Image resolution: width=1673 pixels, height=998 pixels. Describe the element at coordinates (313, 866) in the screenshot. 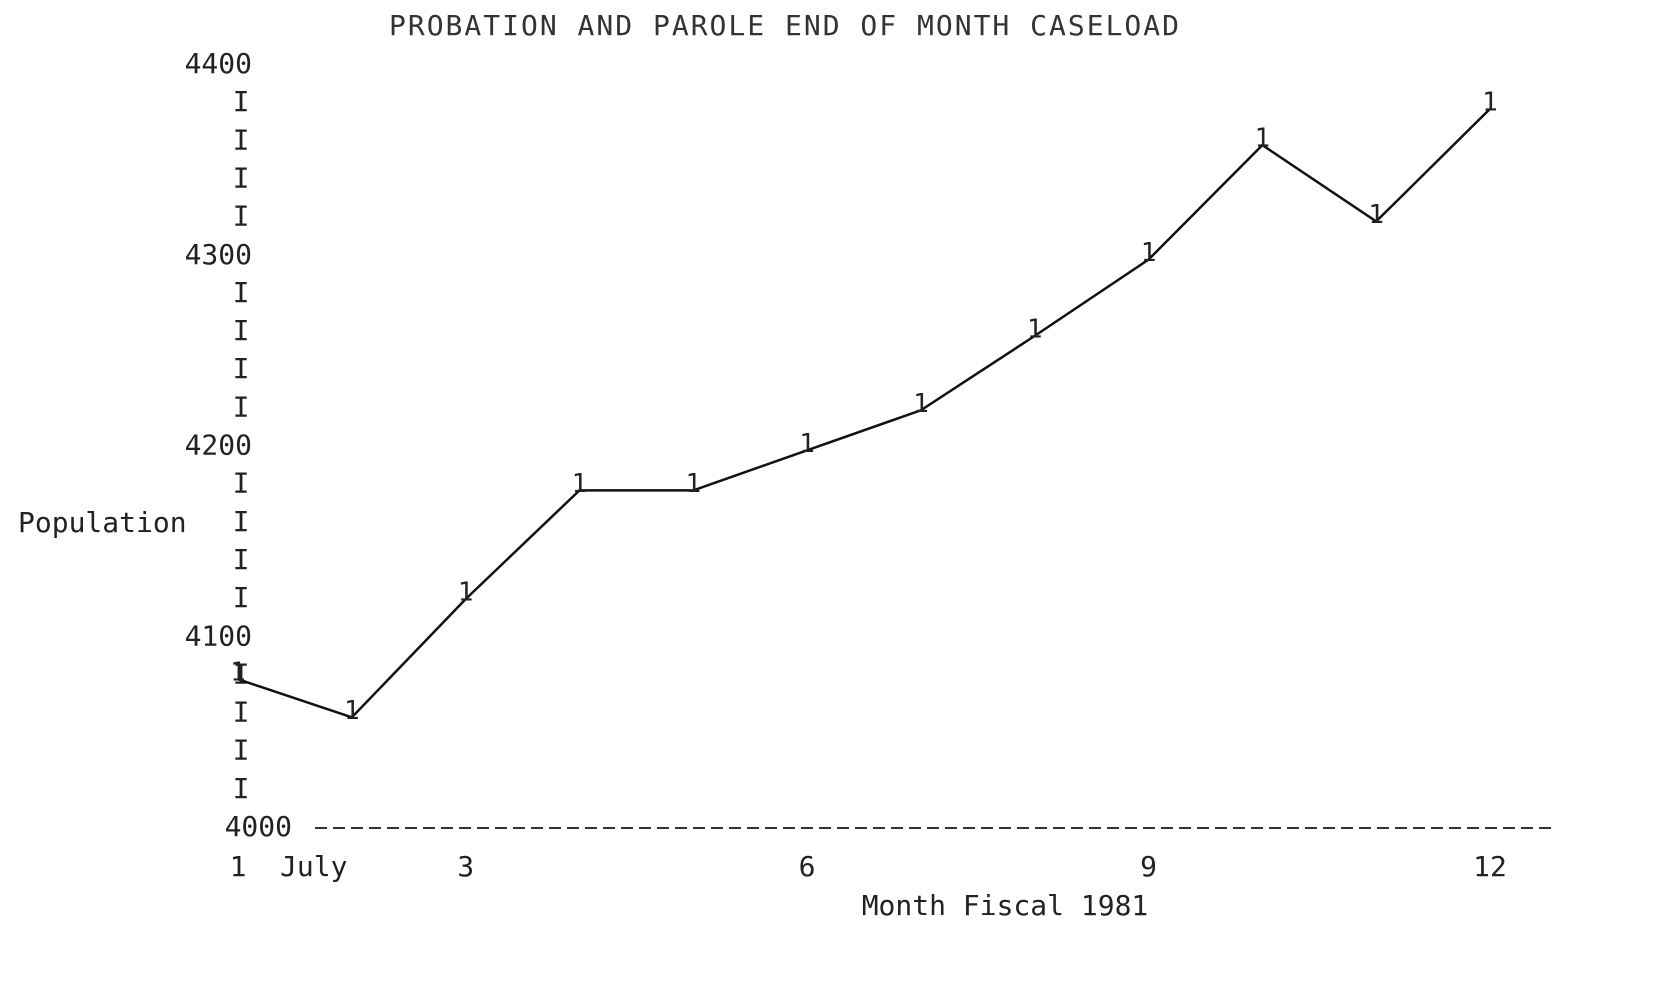

I see `x-annotation: July` at that location.